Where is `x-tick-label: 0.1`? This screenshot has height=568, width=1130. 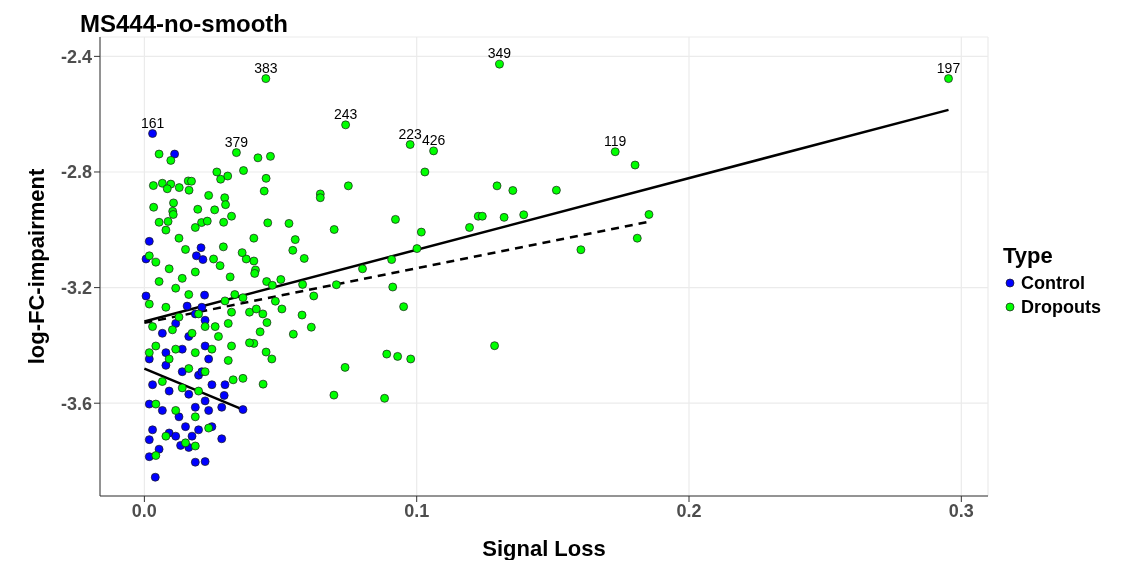 x-tick-label: 0.1 is located at coordinates (417, 510).